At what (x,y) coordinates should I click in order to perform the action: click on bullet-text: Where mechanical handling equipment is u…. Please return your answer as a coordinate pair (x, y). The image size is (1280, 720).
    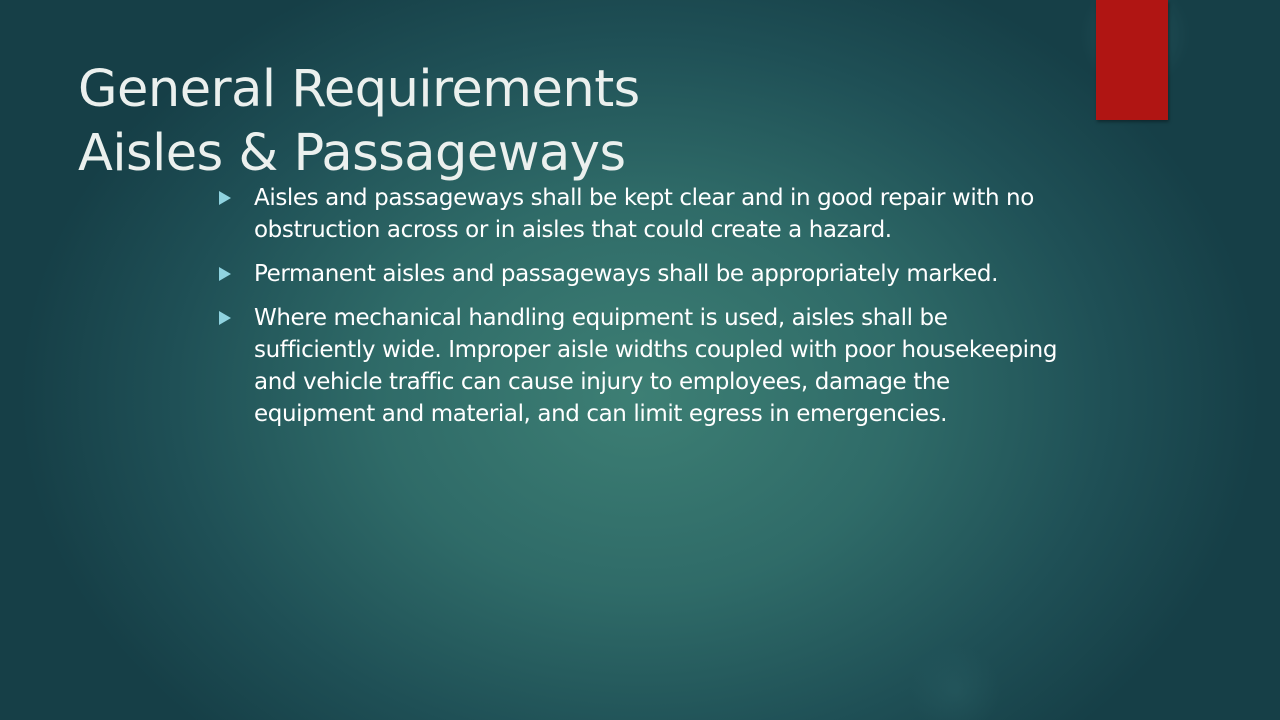
    Looking at the image, I should click on (656, 366).